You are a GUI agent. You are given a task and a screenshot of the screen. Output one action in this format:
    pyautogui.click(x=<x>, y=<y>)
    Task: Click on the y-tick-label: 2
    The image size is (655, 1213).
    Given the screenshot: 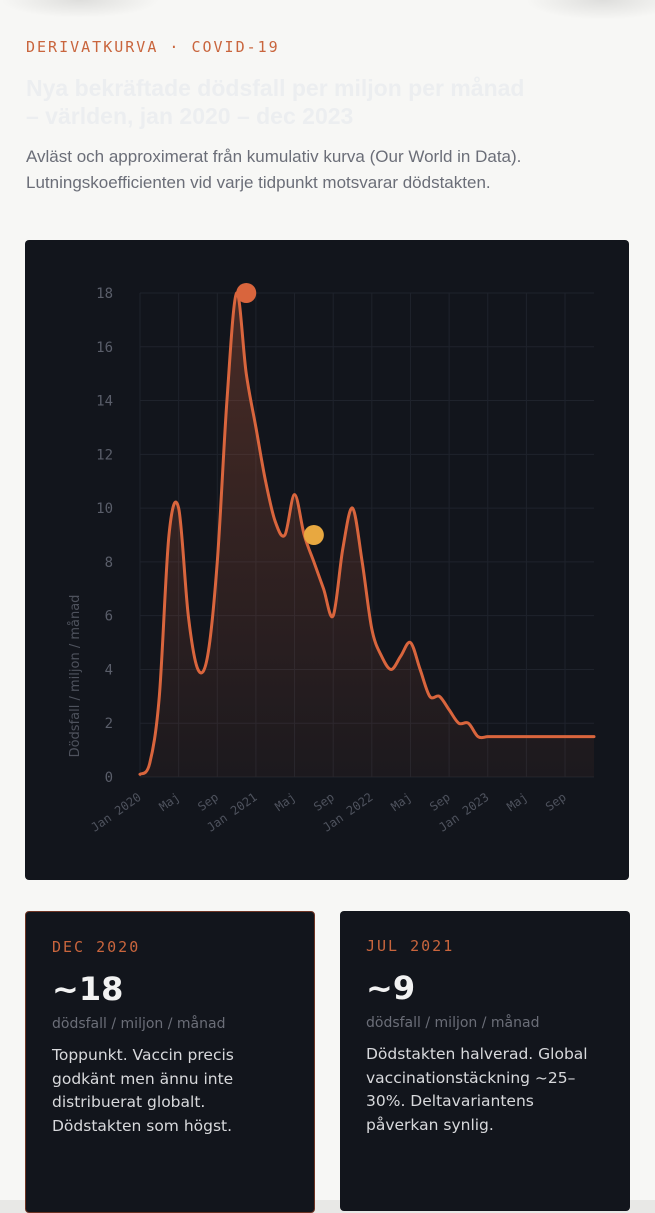 What is the action you would take?
    pyautogui.click(x=109, y=724)
    